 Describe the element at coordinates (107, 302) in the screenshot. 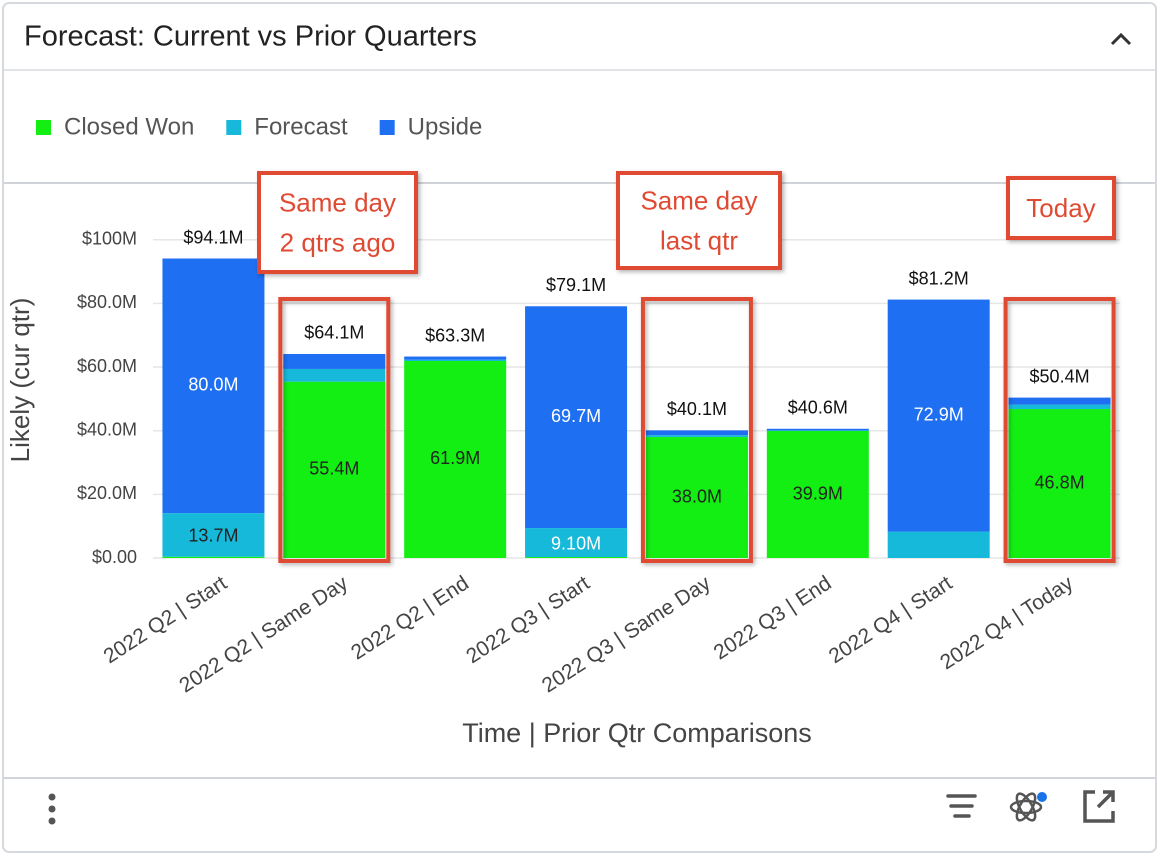

I see `y-tick-label: $80.0M` at that location.